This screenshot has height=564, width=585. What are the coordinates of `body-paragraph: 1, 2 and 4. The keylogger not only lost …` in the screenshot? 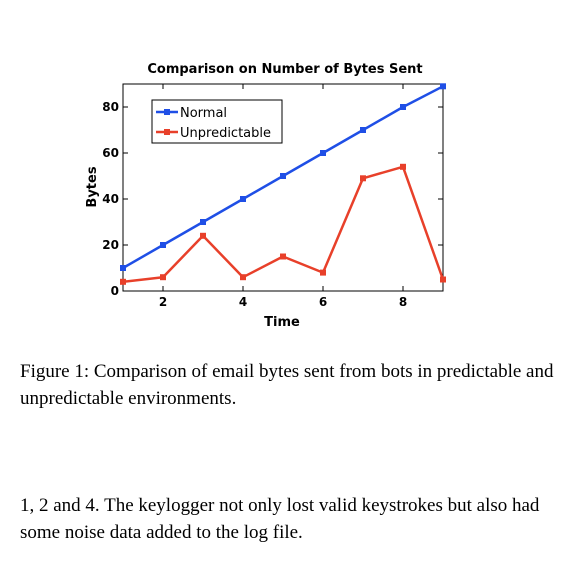 It's located at (280, 519).